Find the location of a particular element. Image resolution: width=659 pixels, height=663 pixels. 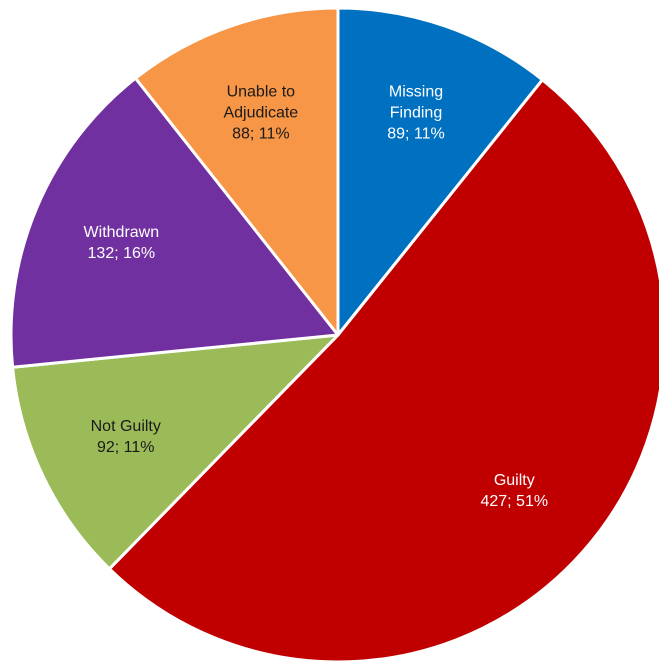

slice-label: Unable to Adjudicate 88; 11% is located at coordinates (261, 112).